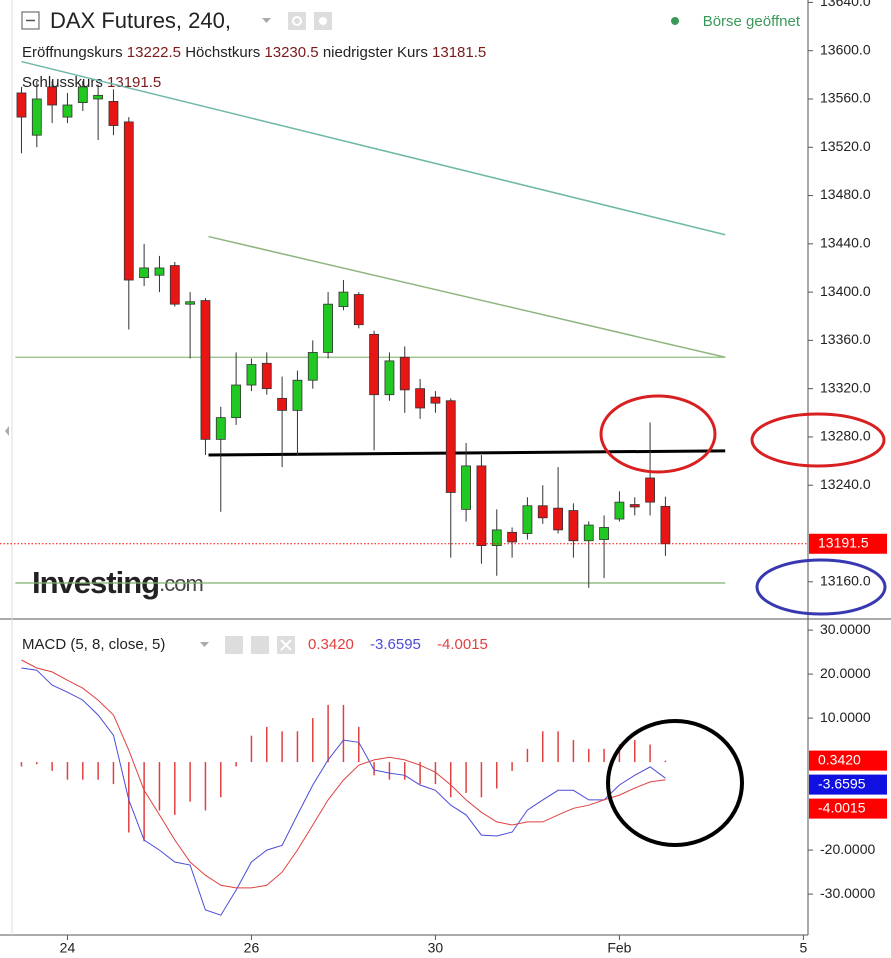 This screenshot has width=891, height=958. I want to click on y-tick-label: 20.0000, so click(845, 673).